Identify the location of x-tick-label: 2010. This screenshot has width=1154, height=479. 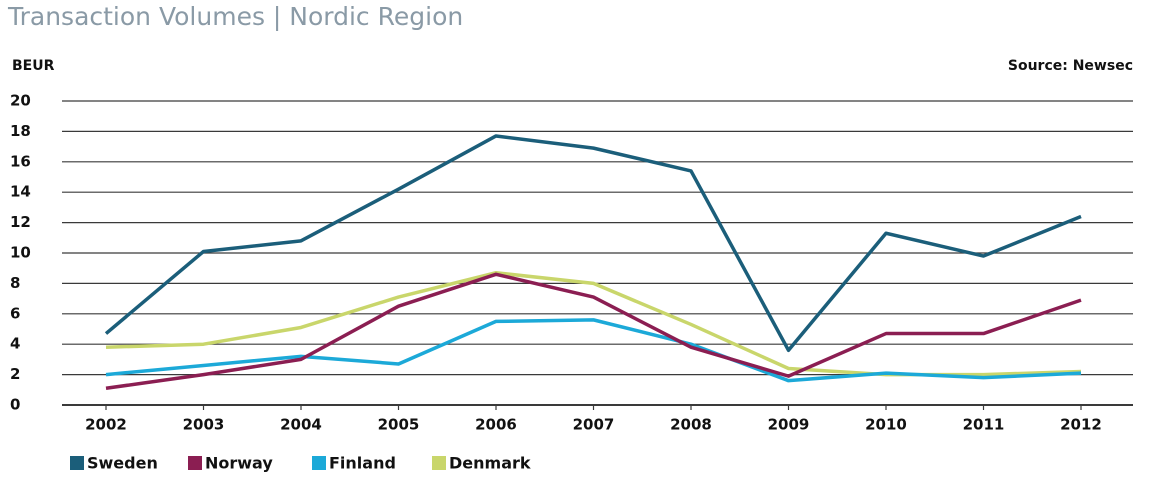
(886, 425).